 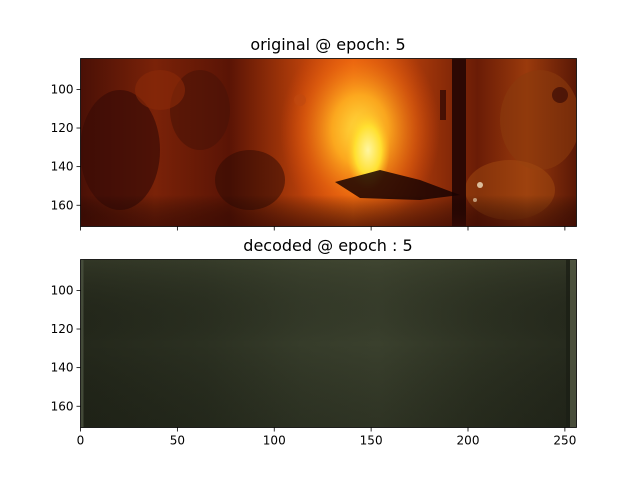 What do you see at coordinates (327, 44) in the screenshot?
I see `original-title: original @ epoch: 5` at bounding box center [327, 44].